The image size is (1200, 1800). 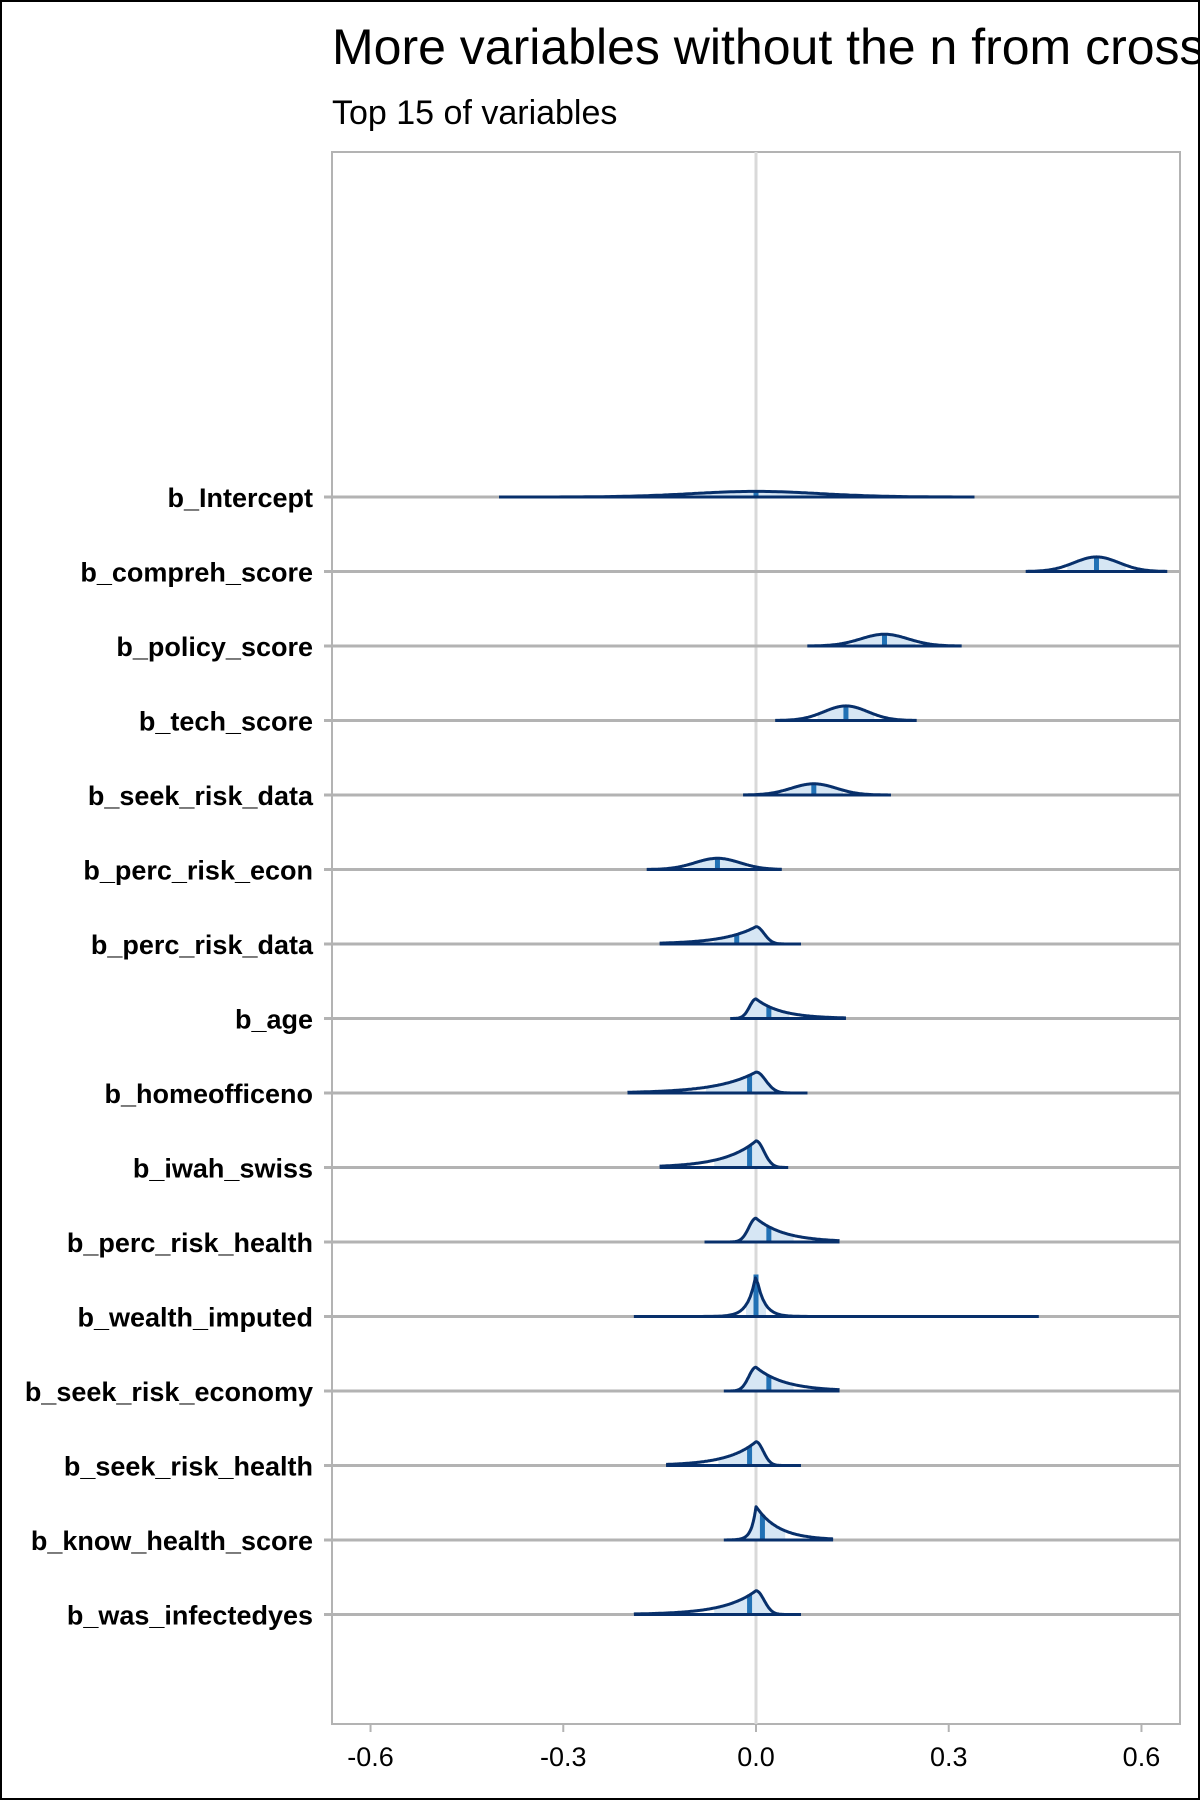 What do you see at coordinates (169, 1392) in the screenshot?
I see `y-tick-label: b_seek_risk_economy` at bounding box center [169, 1392].